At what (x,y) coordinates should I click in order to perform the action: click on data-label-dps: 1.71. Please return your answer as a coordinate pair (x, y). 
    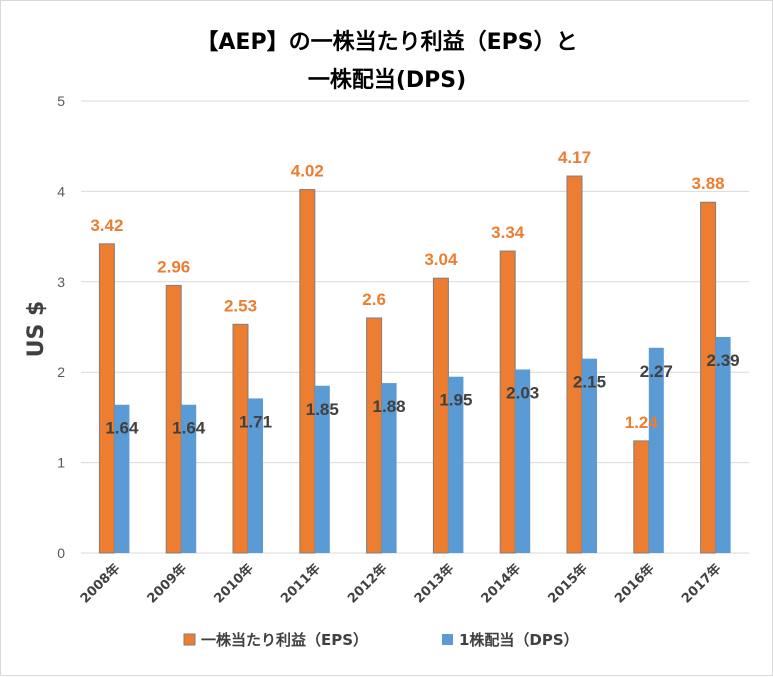
    Looking at the image, I should click on (255, 421).